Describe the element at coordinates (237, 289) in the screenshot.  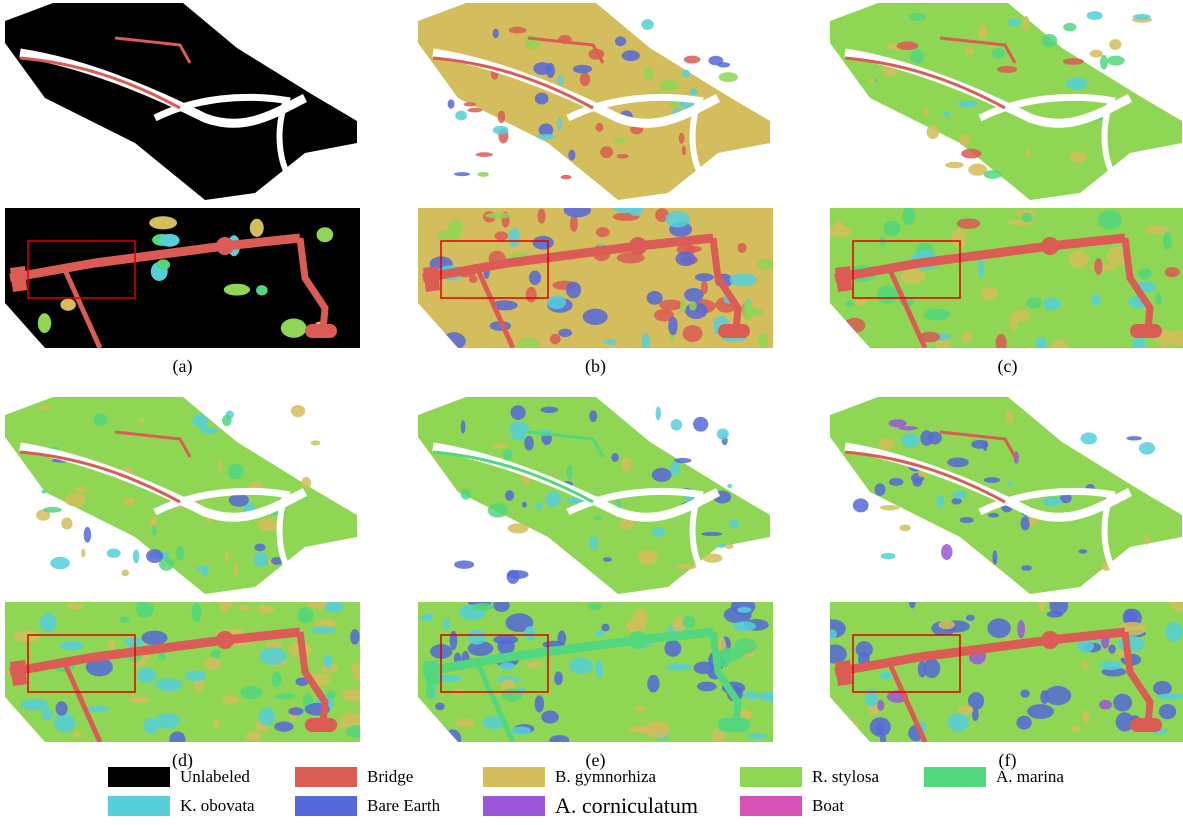
I see `labeled-tree` at that location.